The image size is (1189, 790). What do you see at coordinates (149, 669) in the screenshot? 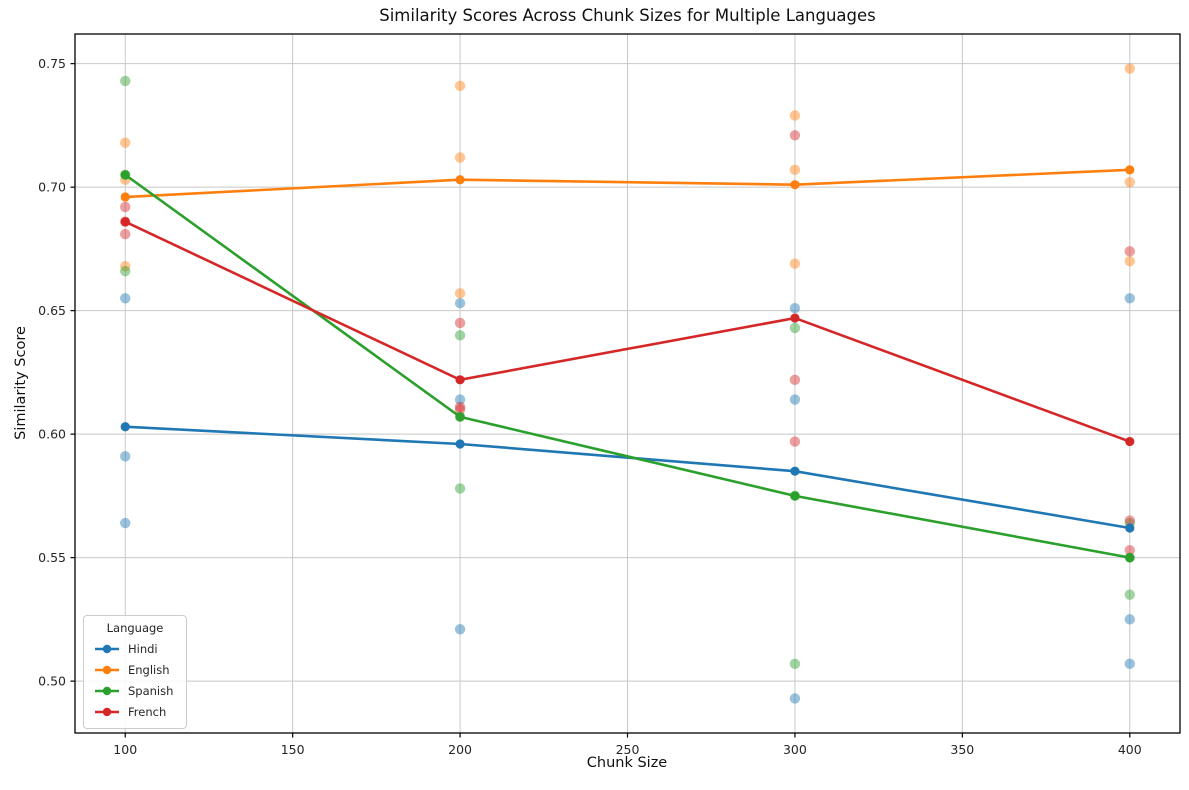
I see `legend-label: English` at bounding box center [149, 669].